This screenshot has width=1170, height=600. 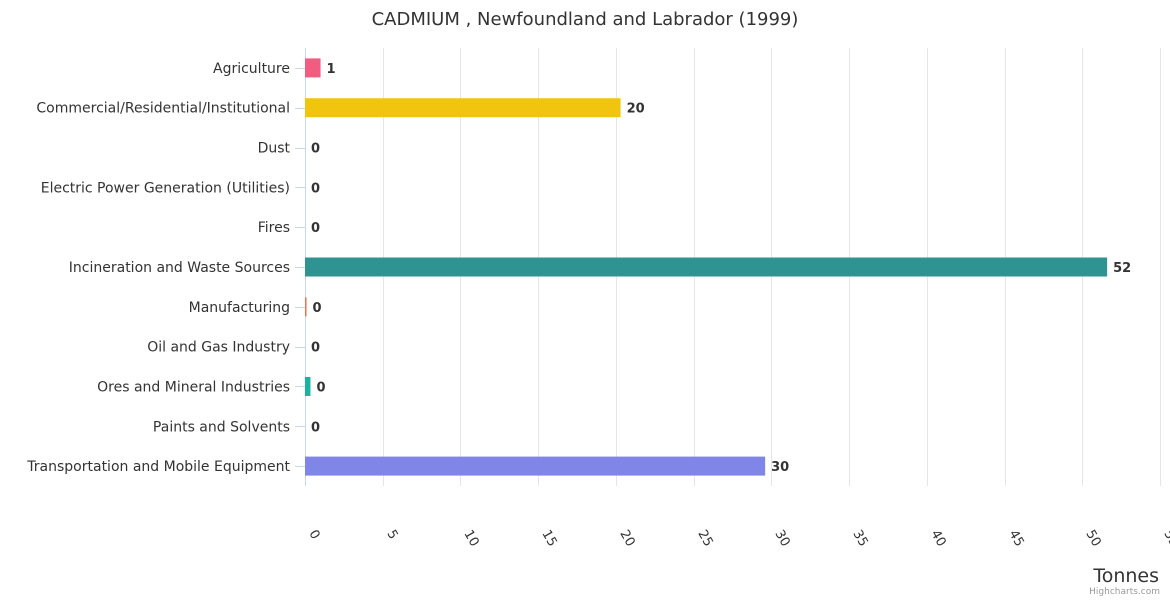 I want to click on x-tick-label: 45, so click(x=1015, y=539).